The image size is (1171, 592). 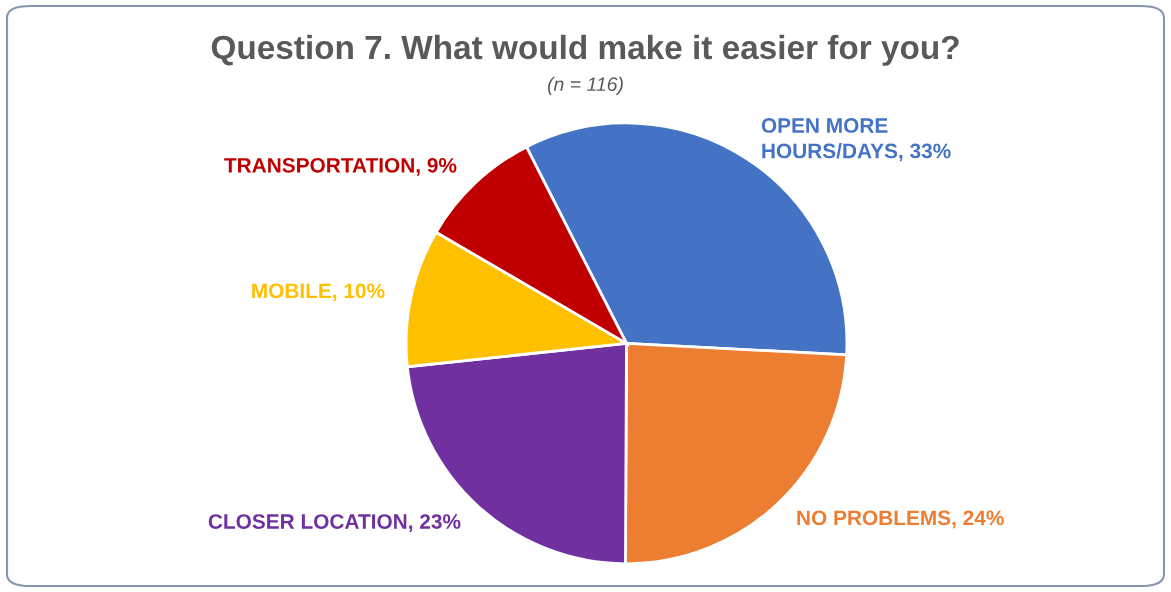 I want to click on slice-label: CLOSER LOCATION, 23%, so click(x=334, y=523).